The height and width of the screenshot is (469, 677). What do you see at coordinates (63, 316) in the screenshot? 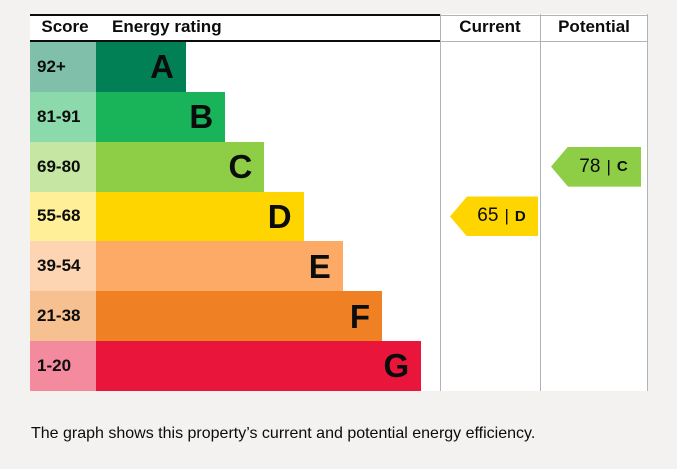
I see `band-score-range: 21-38` at bounding box center [63, 316].